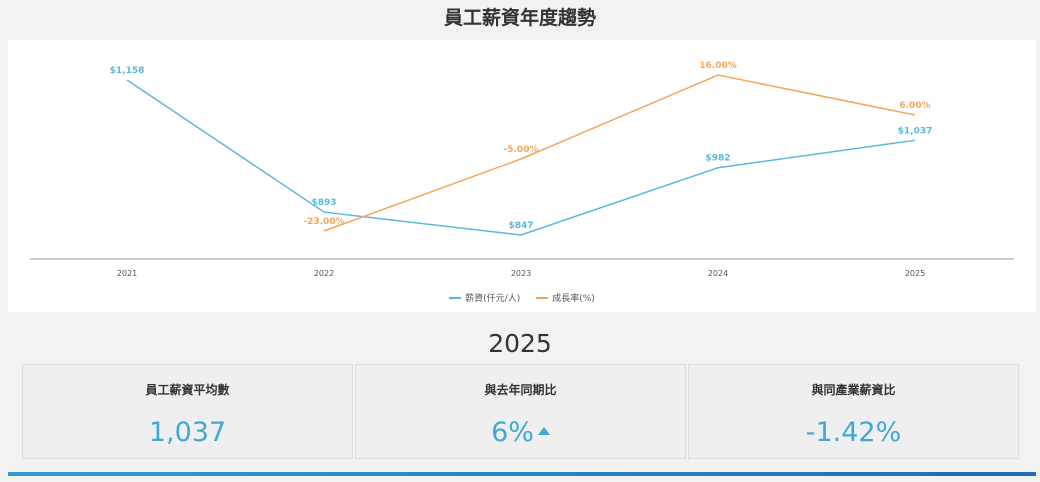 This screenshot has width=1040, height=482. Describe the element at coordinates (520, 343) in the screenshot. I see `kpi-year-title: 2025` at that location.